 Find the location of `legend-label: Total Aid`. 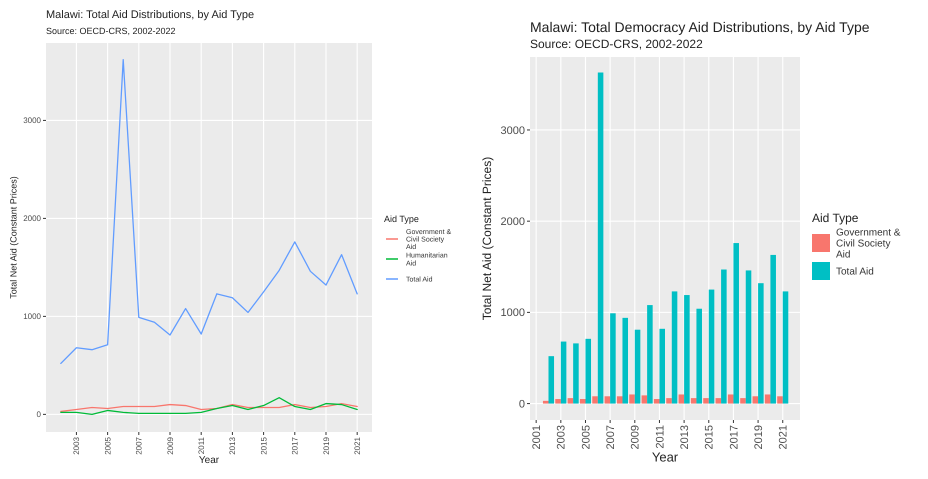

legend-label: Total Aid is located at coordinates (855, 272).